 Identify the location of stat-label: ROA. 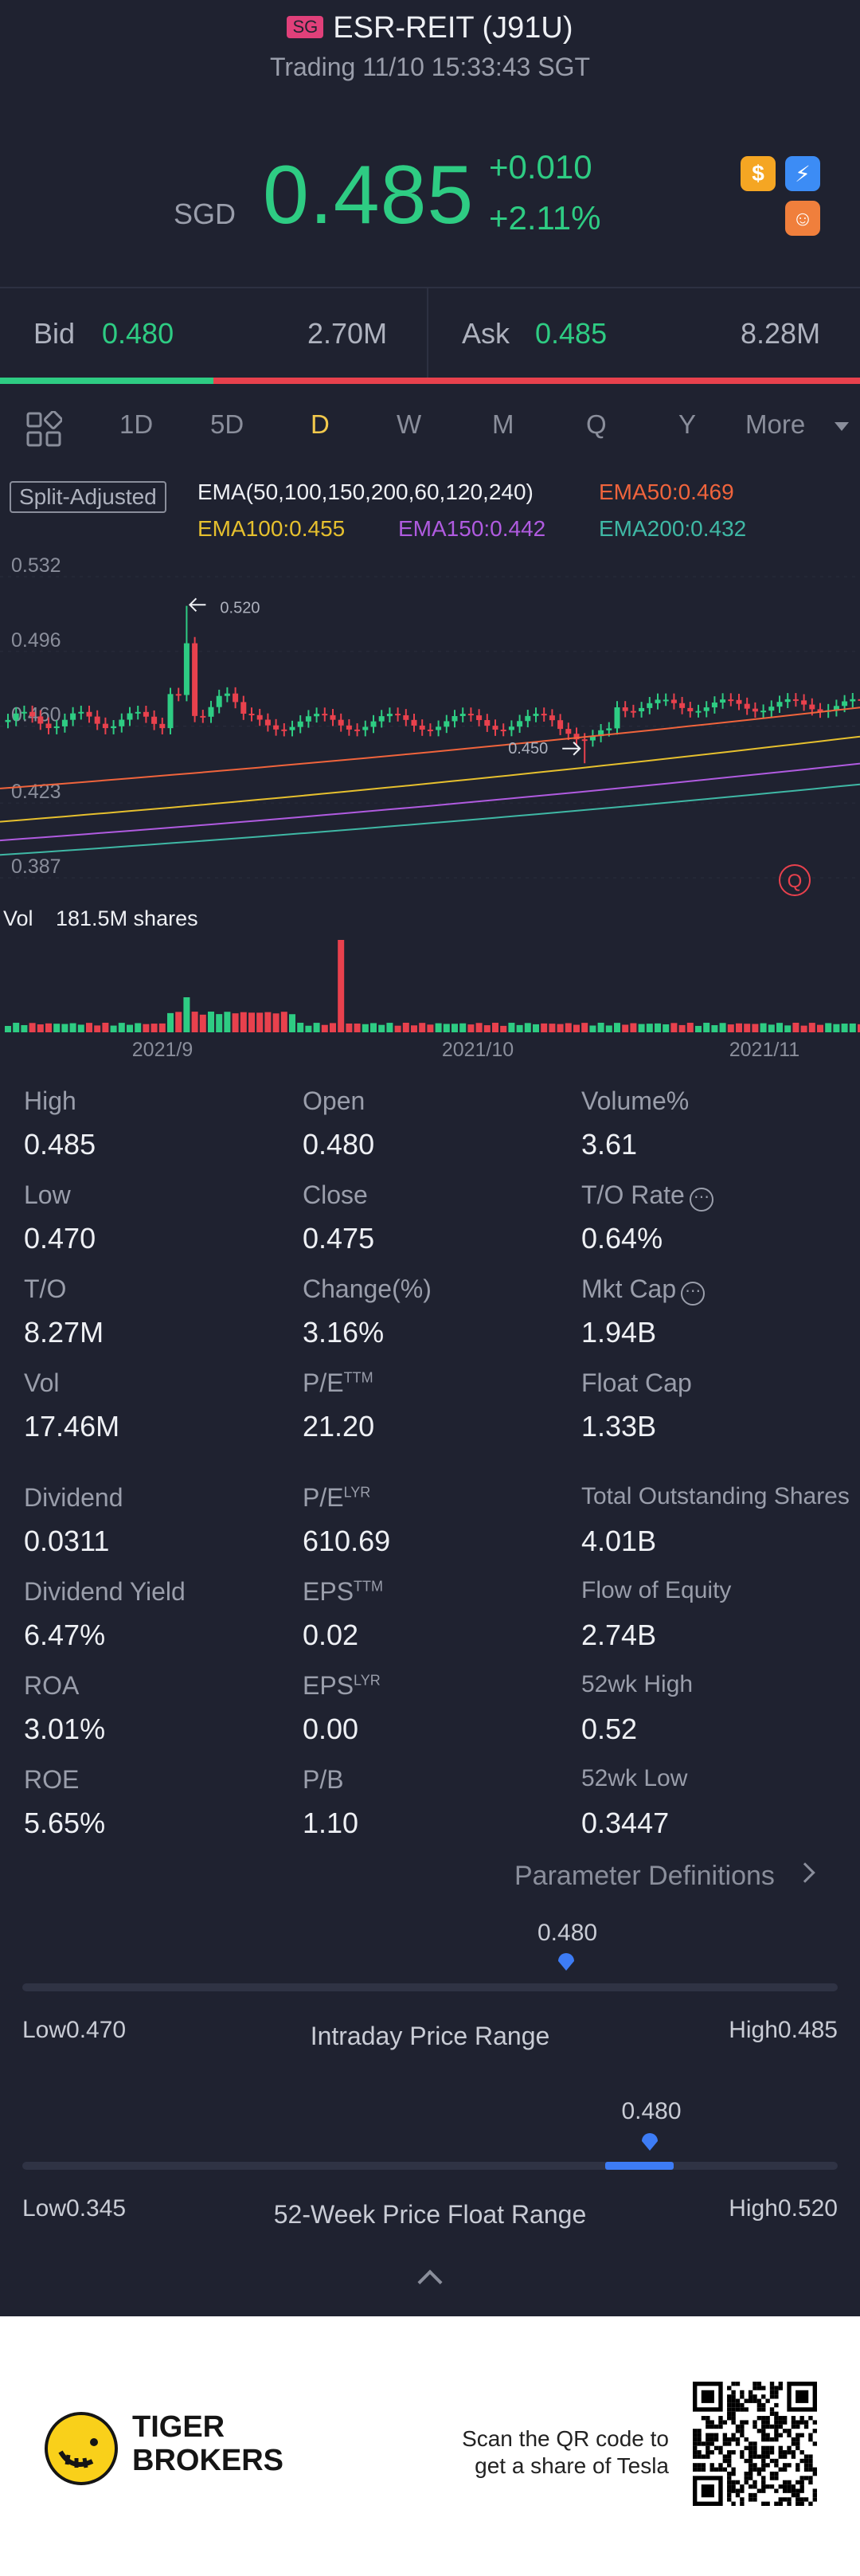
(52, 1685).